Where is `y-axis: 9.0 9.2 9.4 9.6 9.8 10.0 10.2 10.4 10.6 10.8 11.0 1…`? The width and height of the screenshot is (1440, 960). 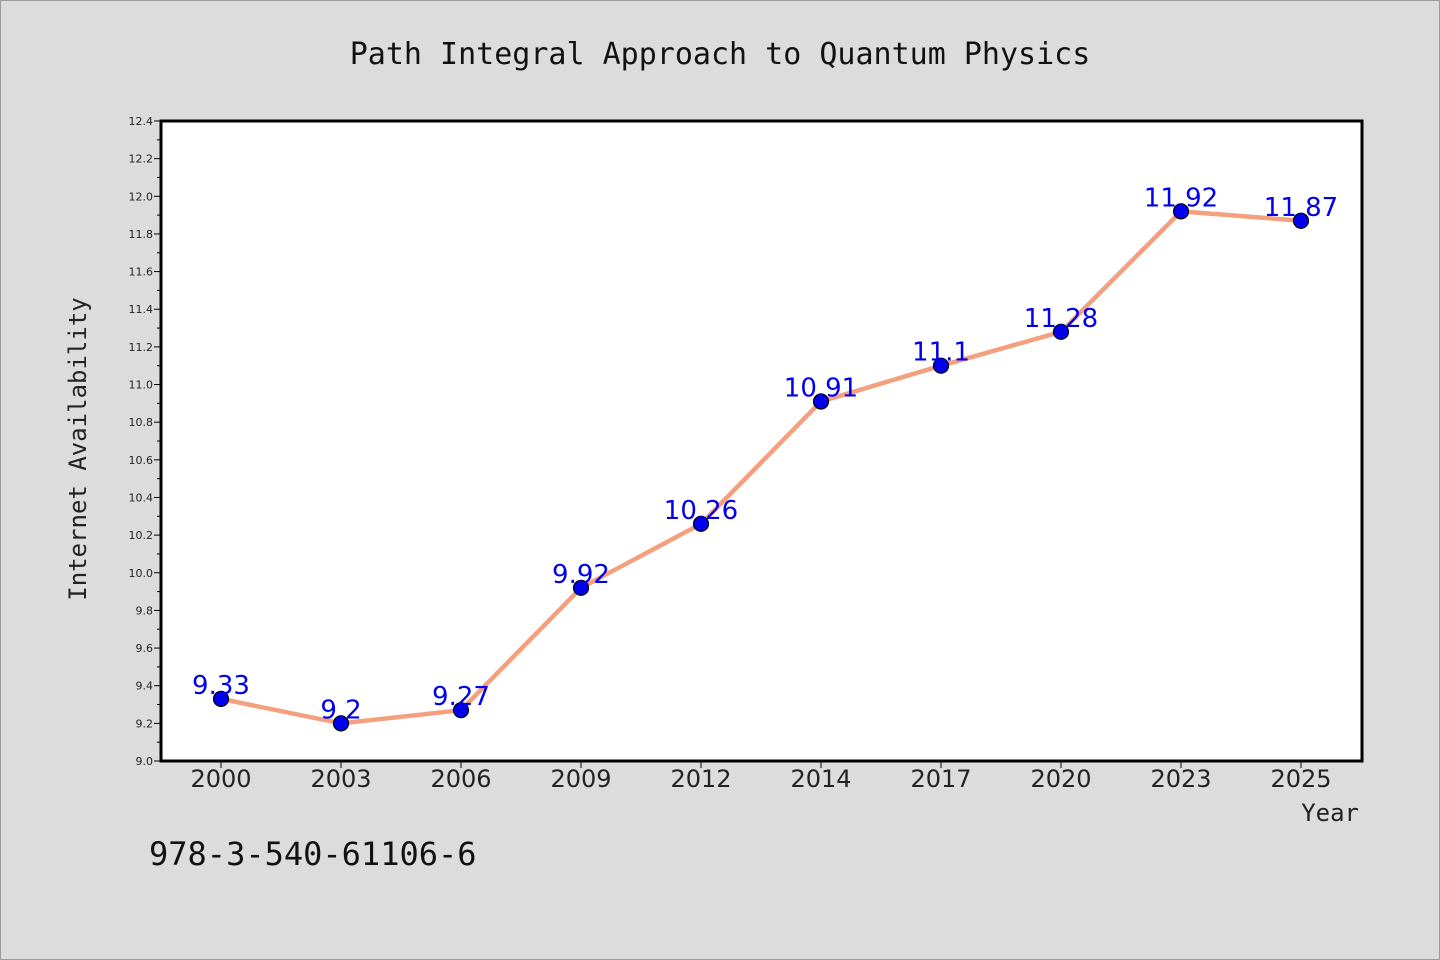 y-axis: 9.0 9.2 9.4 9.6 9.8 10.0 10.2 10.4 10.6 10.8 11.0 1… is located at coordinates (145, 441).